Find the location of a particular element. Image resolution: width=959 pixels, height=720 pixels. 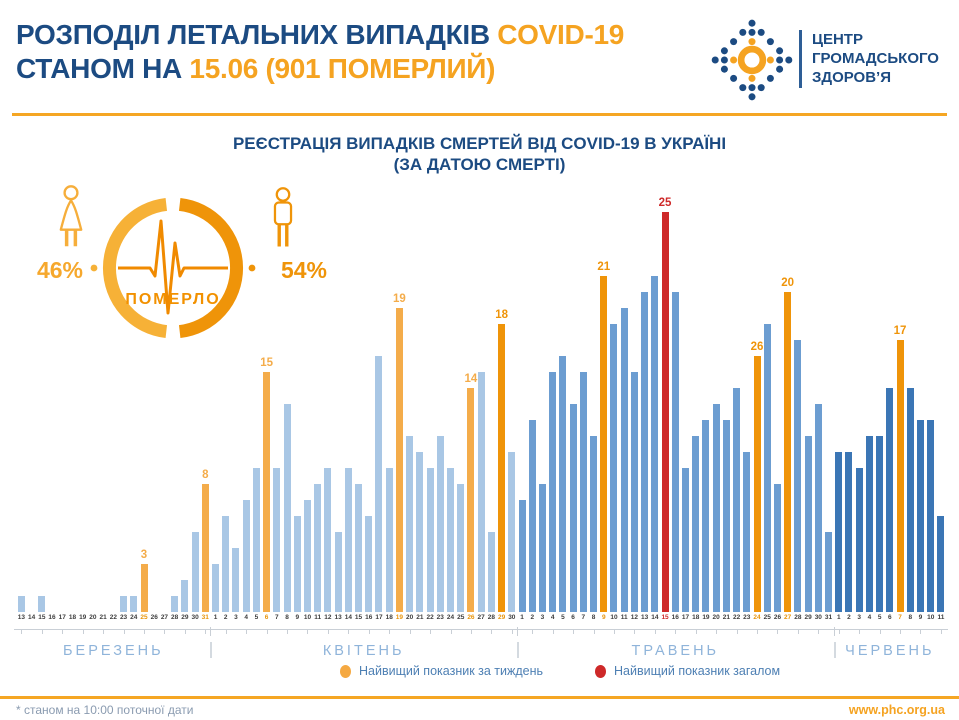

ring-left-dot is located at coordinates (94, 268).